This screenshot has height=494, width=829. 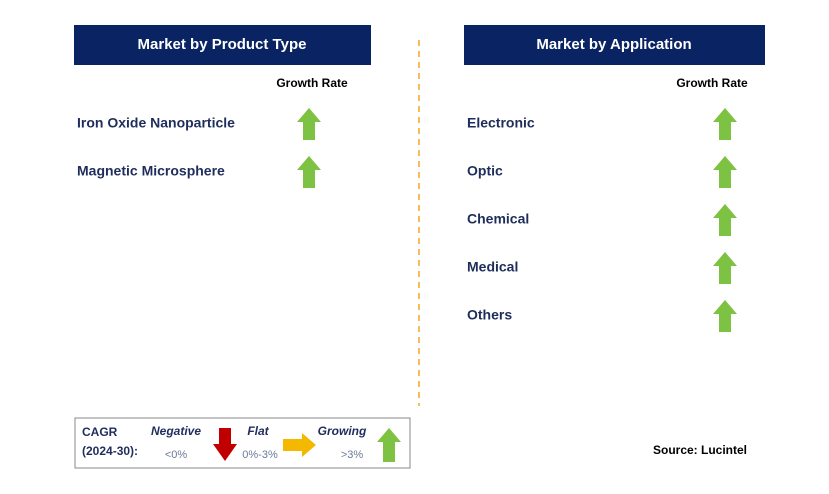 I want to click on legend-flat: Flat, so click(x=258, y=431).